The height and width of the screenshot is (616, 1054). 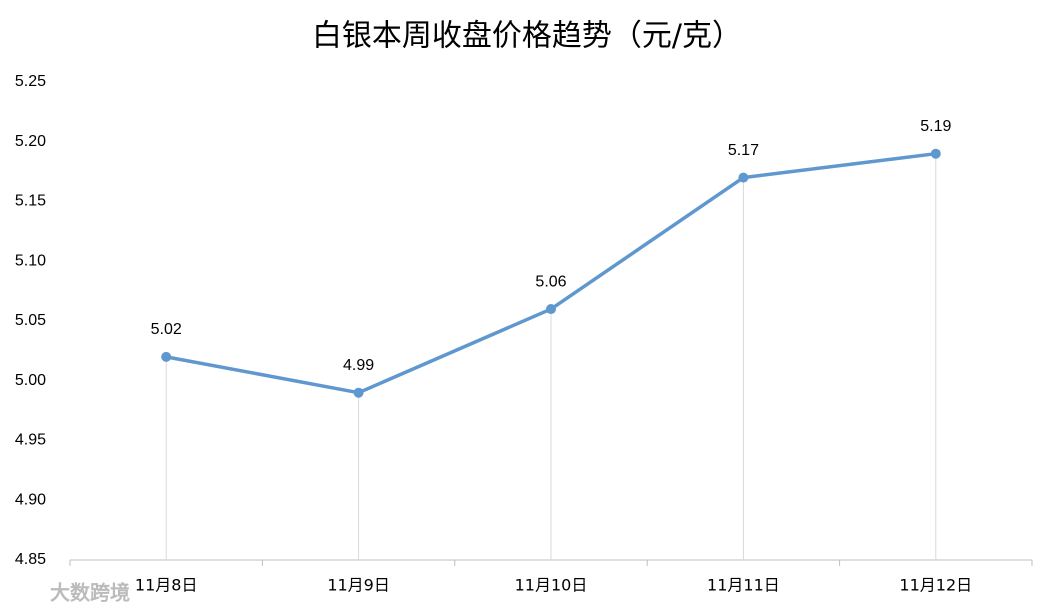 What do you see at coordinates (30, 201) in the screenshot?
I see `y-tick-label: 5.15` at bounding box center [30, 201].